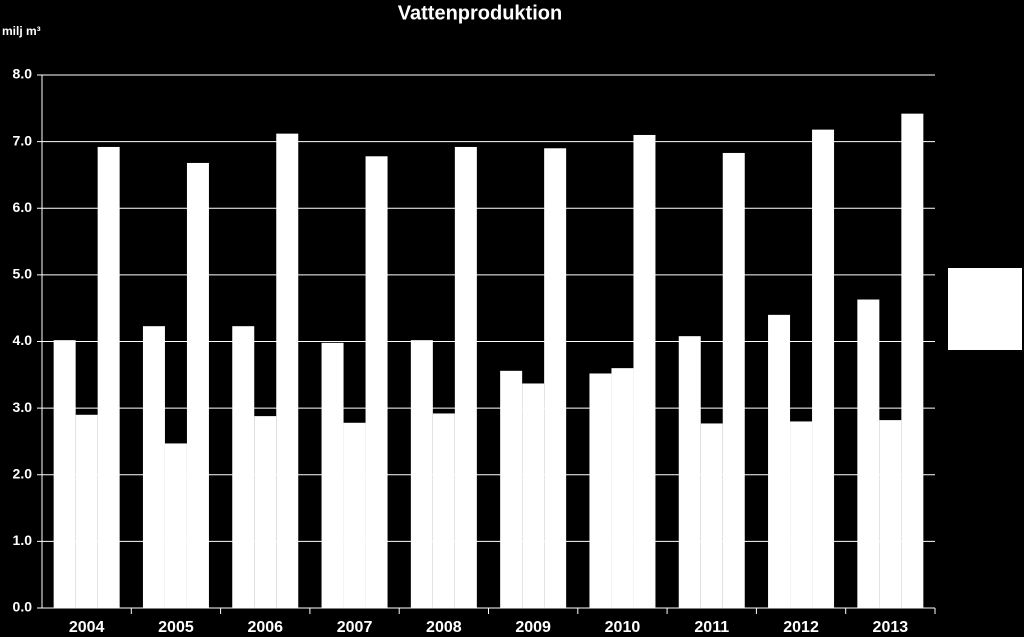  I want to click on chart-title: Vattenproduktion, so click(480, 13).